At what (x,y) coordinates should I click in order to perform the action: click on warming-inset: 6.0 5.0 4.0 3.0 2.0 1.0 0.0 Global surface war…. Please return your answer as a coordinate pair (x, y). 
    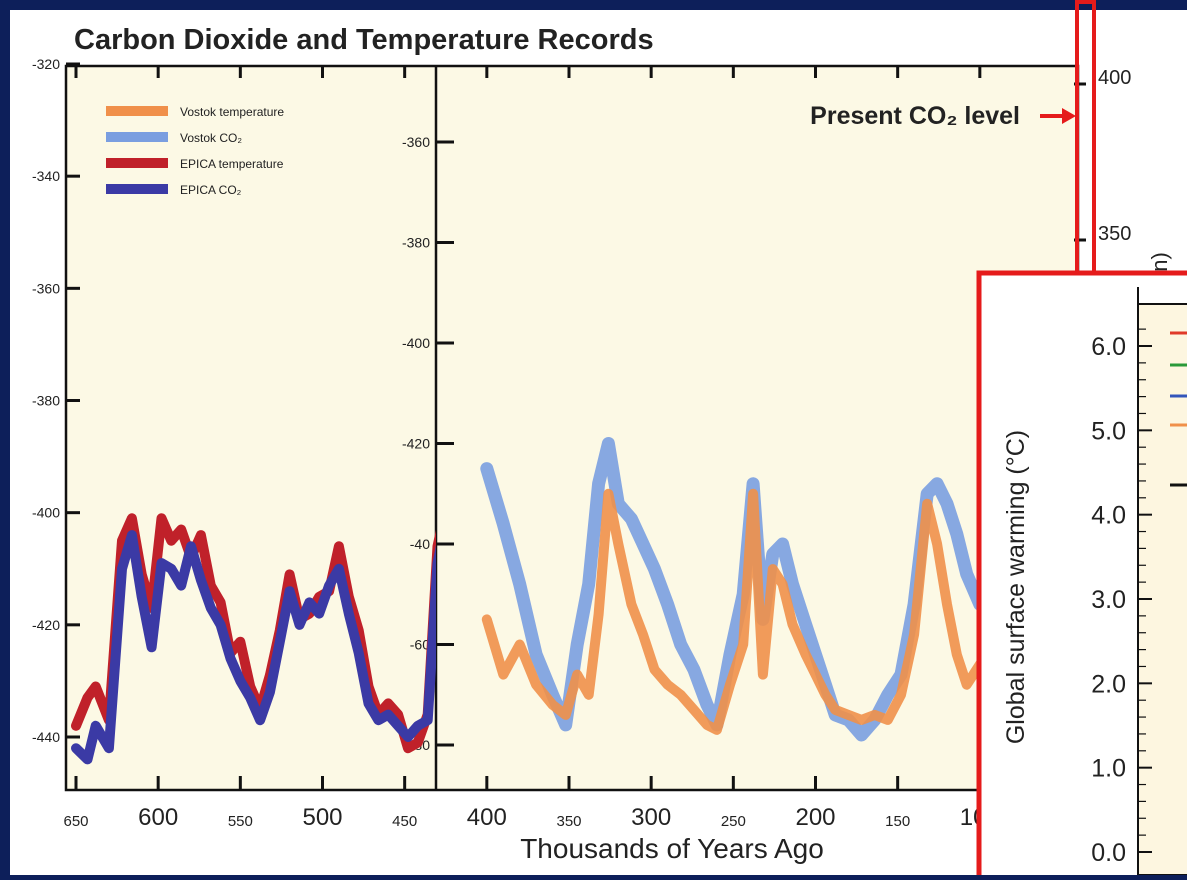
    Looking at the image, I should click on (1081, 575).